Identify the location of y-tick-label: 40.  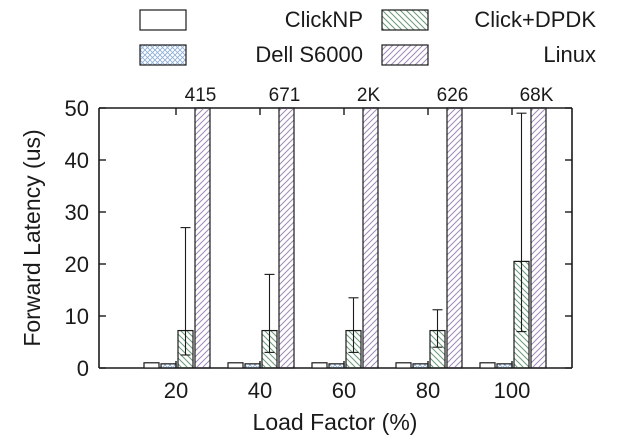
(77, 160).